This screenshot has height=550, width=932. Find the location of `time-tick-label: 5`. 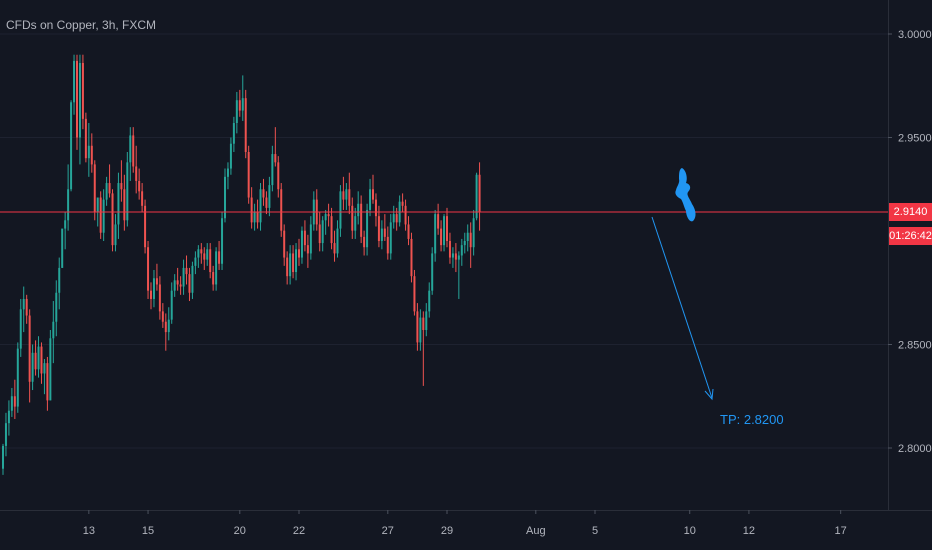

time-tick-label: 5 is located at coordinates (595, 531).